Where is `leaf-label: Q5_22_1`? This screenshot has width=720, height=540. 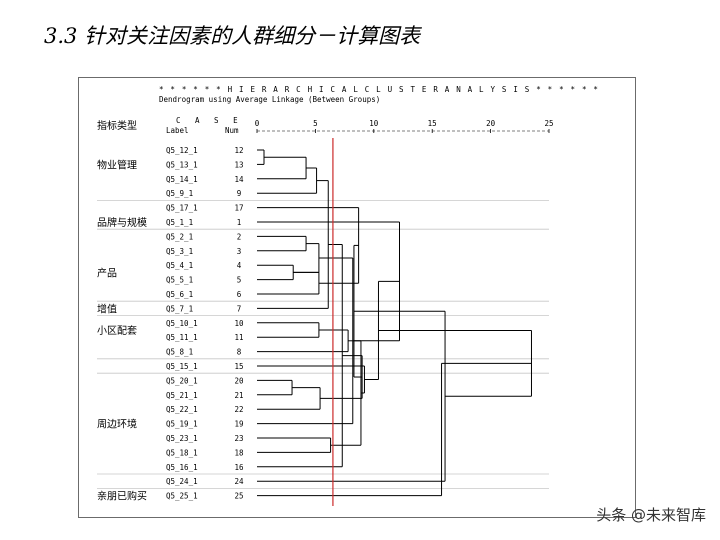 leaf-label: Q5_22_1 is located at coordinates (182, 409).